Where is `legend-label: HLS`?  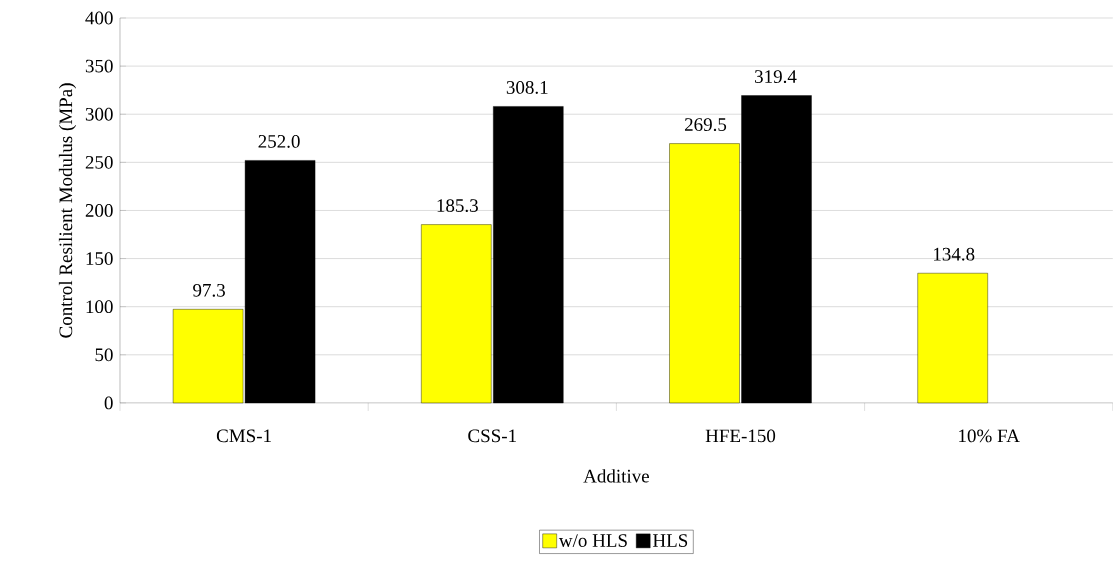 legend-label: HLS is located at coordinates (670, 540).